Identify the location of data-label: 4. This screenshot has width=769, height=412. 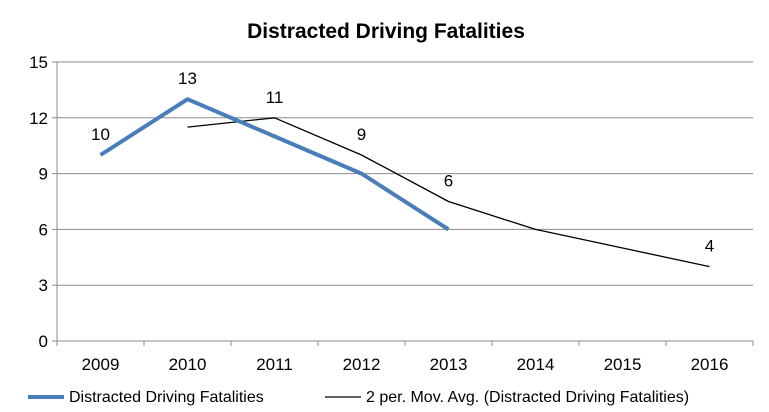
(709, 246).